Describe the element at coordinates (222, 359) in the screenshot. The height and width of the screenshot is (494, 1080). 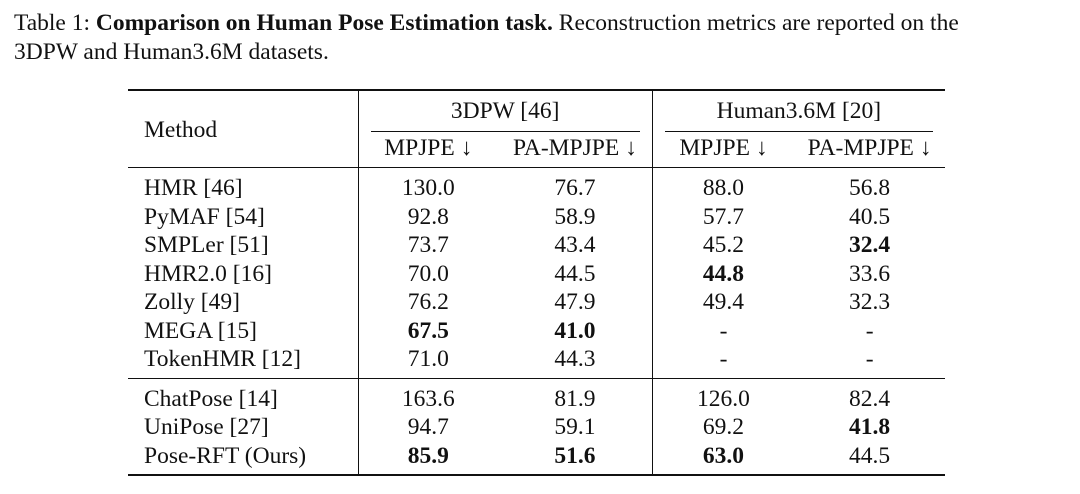
I see `method-cell: TokenHMR [12]` at that location.